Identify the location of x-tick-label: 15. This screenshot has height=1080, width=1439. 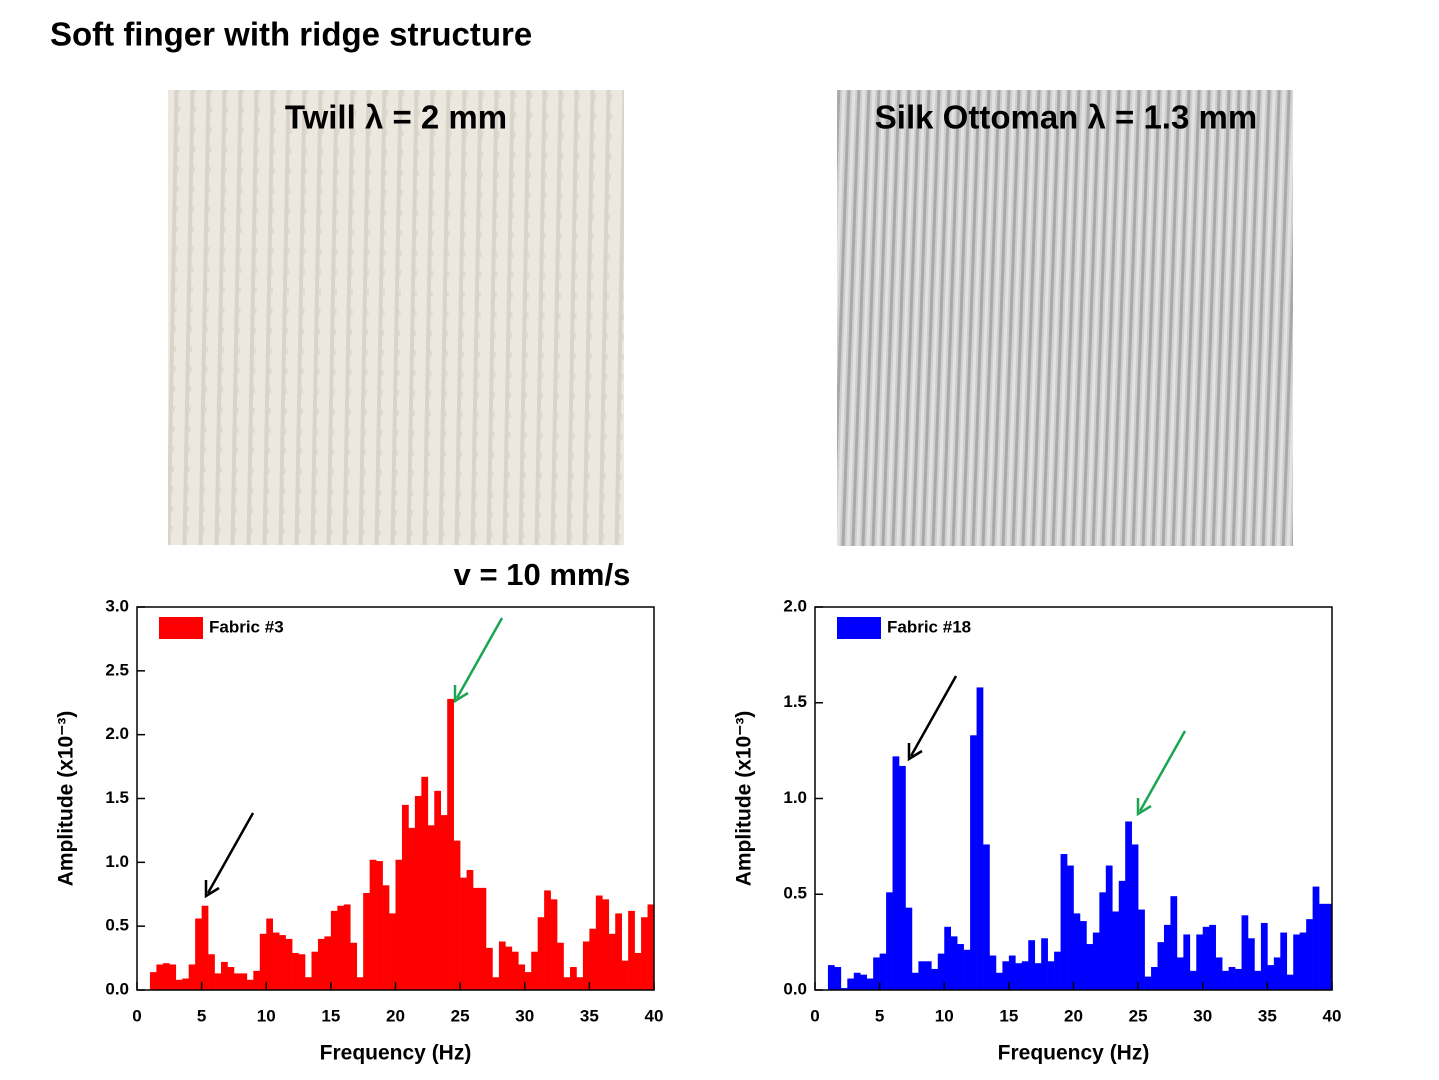
(330, 1015).